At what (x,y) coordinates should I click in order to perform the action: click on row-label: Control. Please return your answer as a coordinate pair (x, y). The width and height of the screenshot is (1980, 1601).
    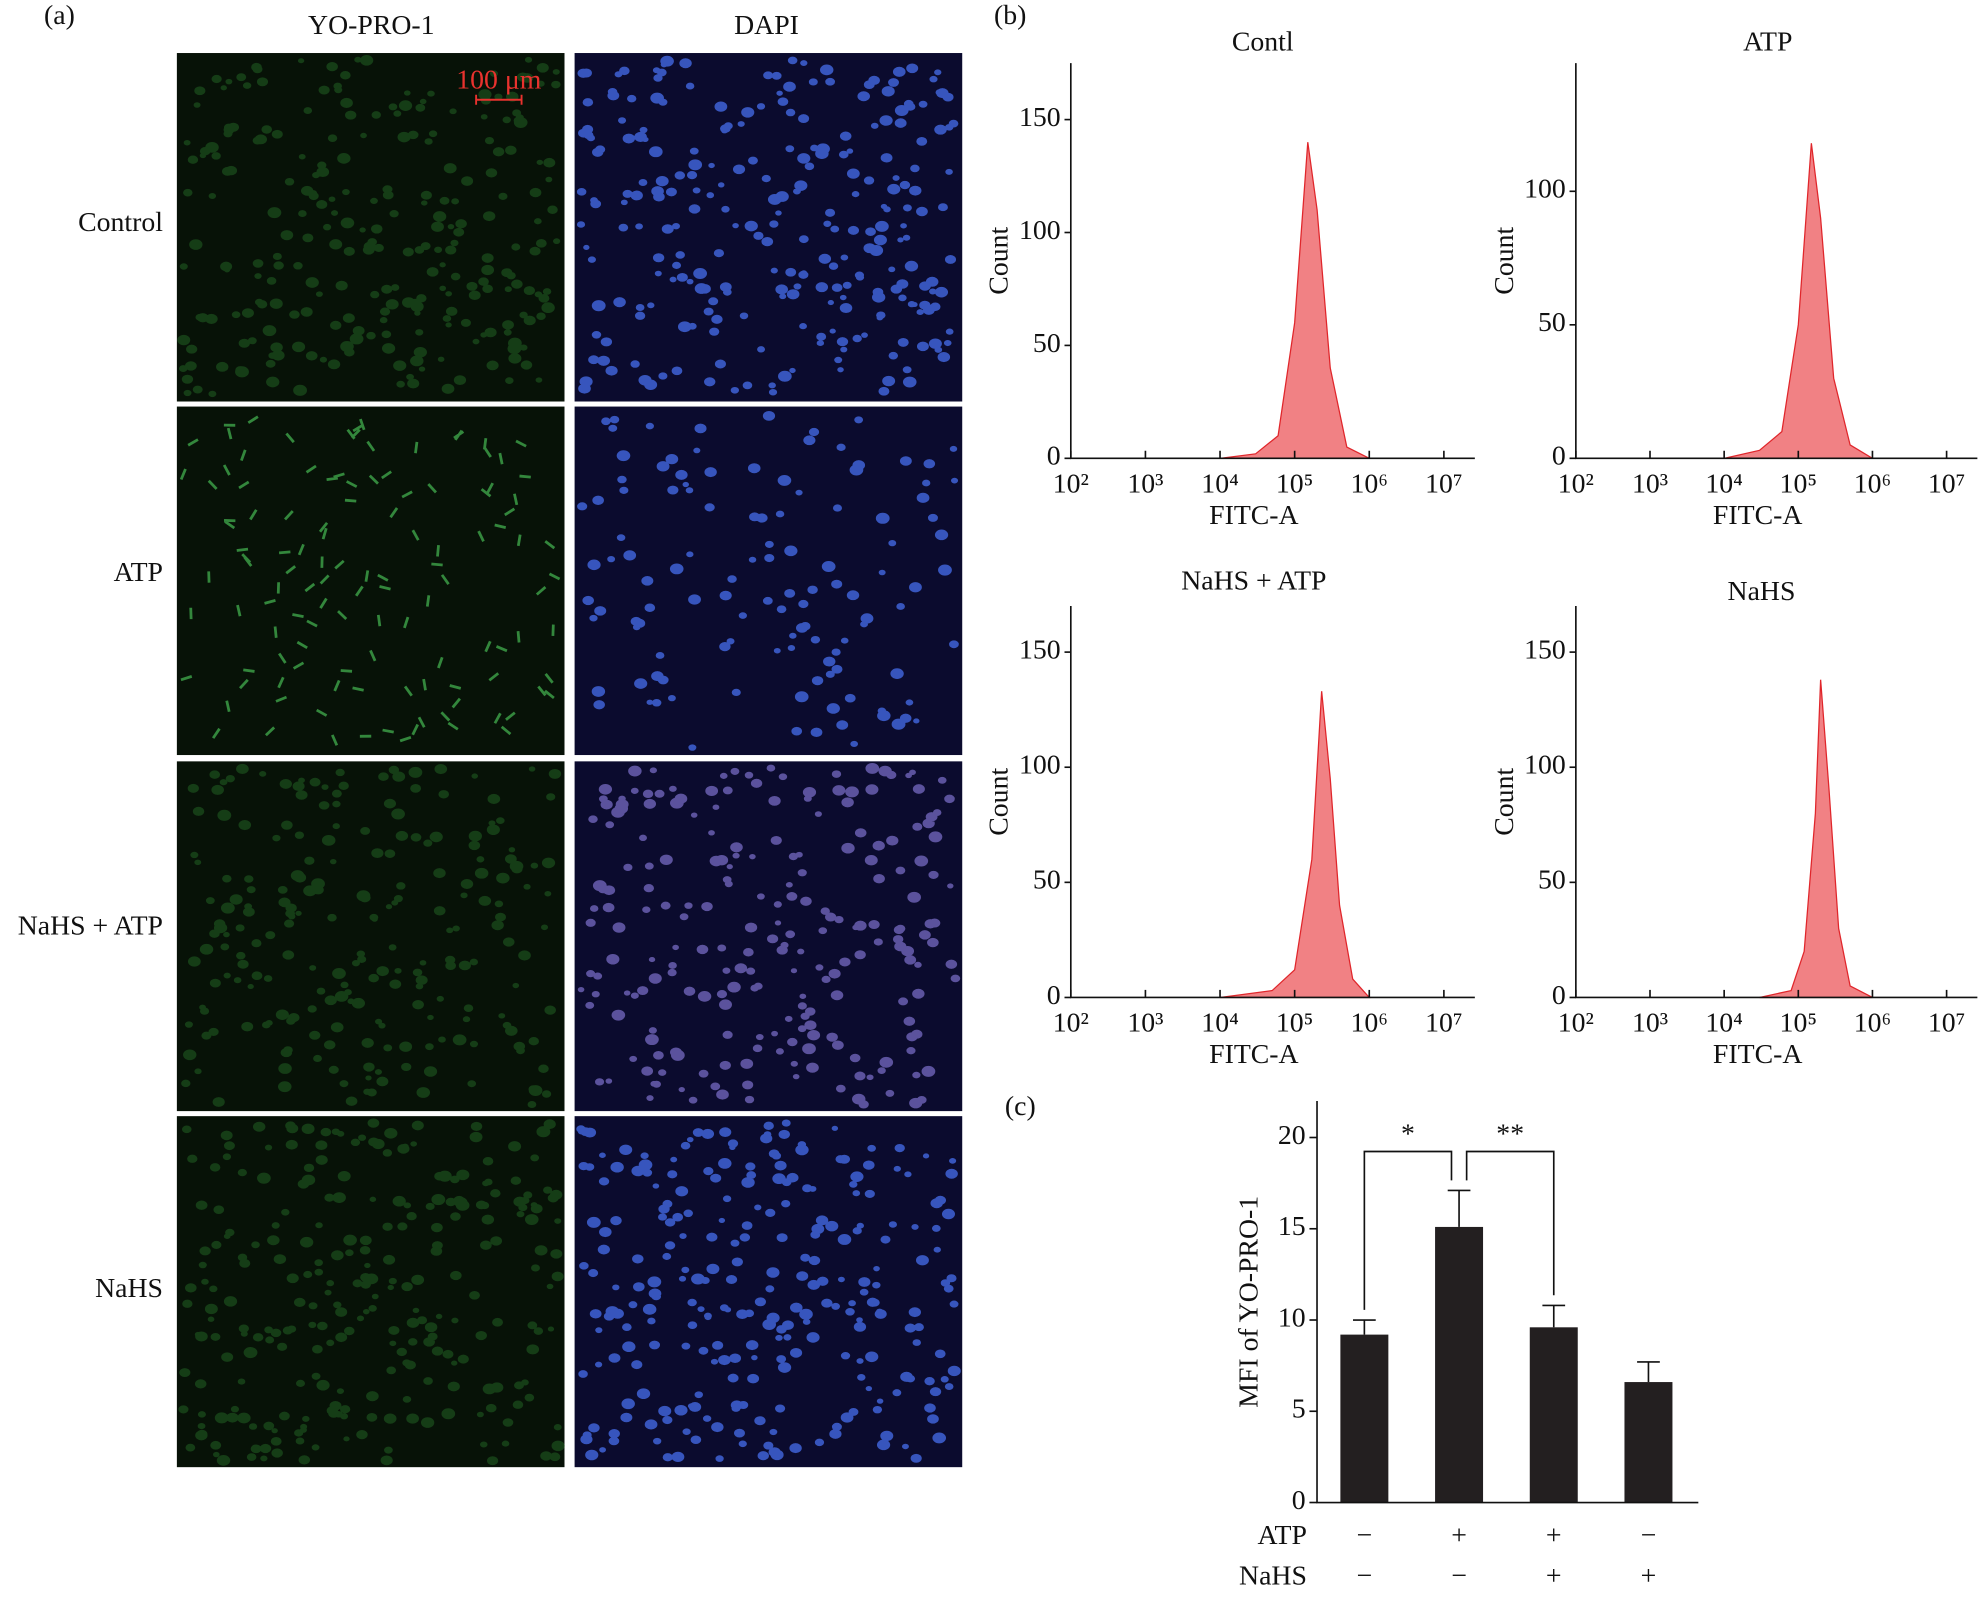
    Looking at the image, I should click on (120, 222).